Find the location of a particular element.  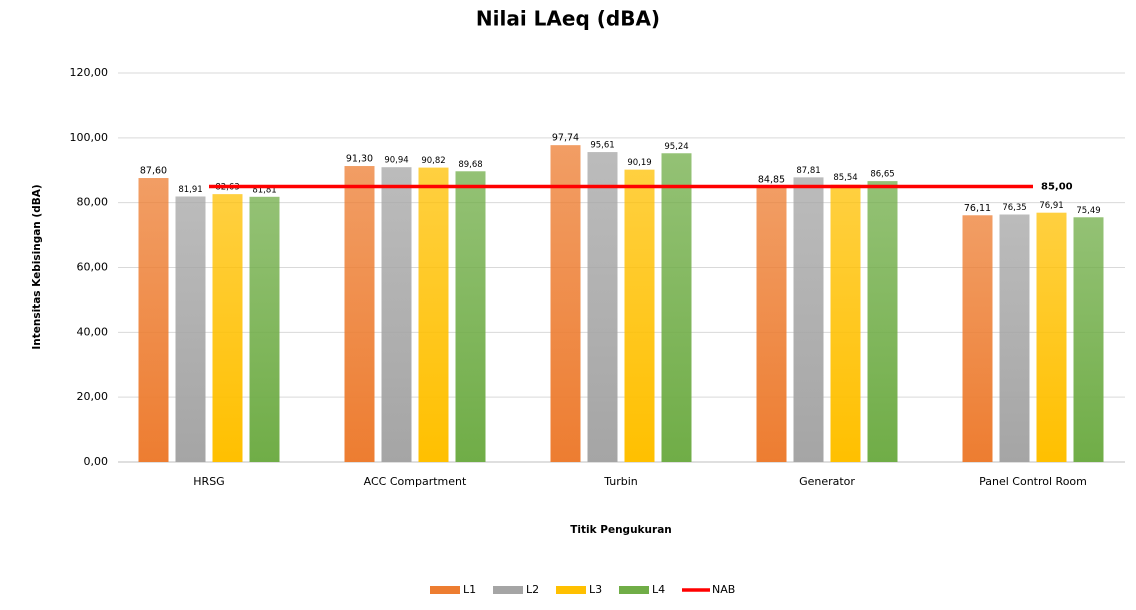

x-axis-label: Titik Pengukuran is located at coordinates (621, 530).